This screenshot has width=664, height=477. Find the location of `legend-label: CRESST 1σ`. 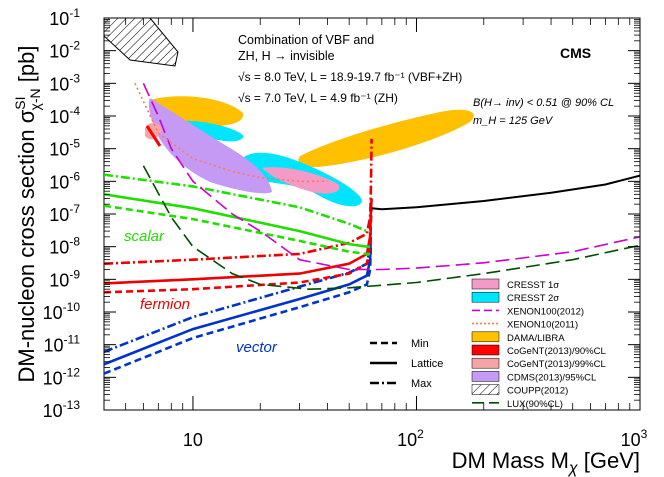

legend-label: CRESST 1σ is located at coordinates (533, 285).